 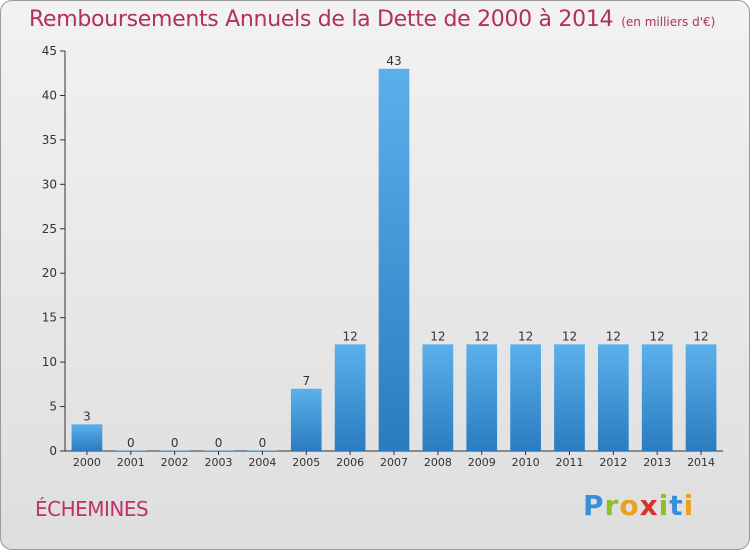 I want to click on x-tick-label: 2010, so click(x=526, y=462).